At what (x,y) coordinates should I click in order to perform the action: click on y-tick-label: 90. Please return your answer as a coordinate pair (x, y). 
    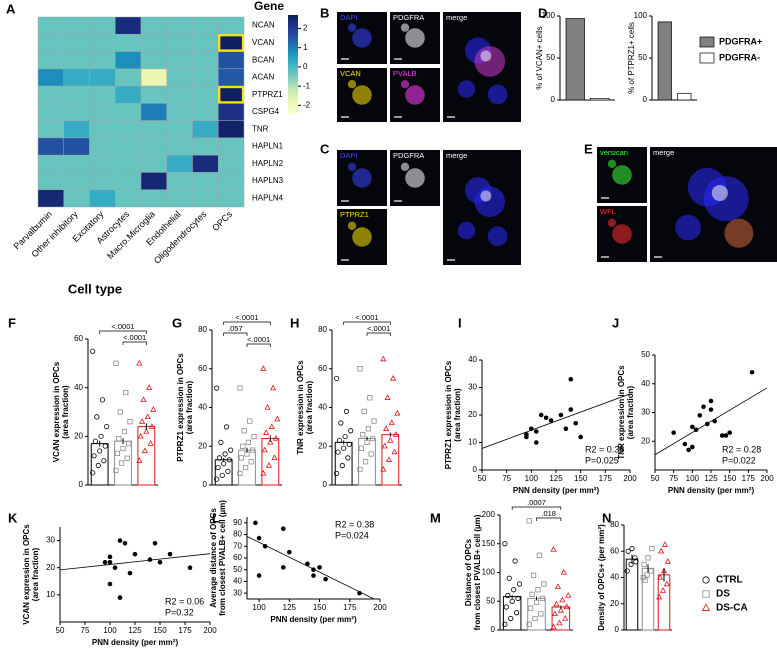
    Looking at the image, I should click on (237, 522).